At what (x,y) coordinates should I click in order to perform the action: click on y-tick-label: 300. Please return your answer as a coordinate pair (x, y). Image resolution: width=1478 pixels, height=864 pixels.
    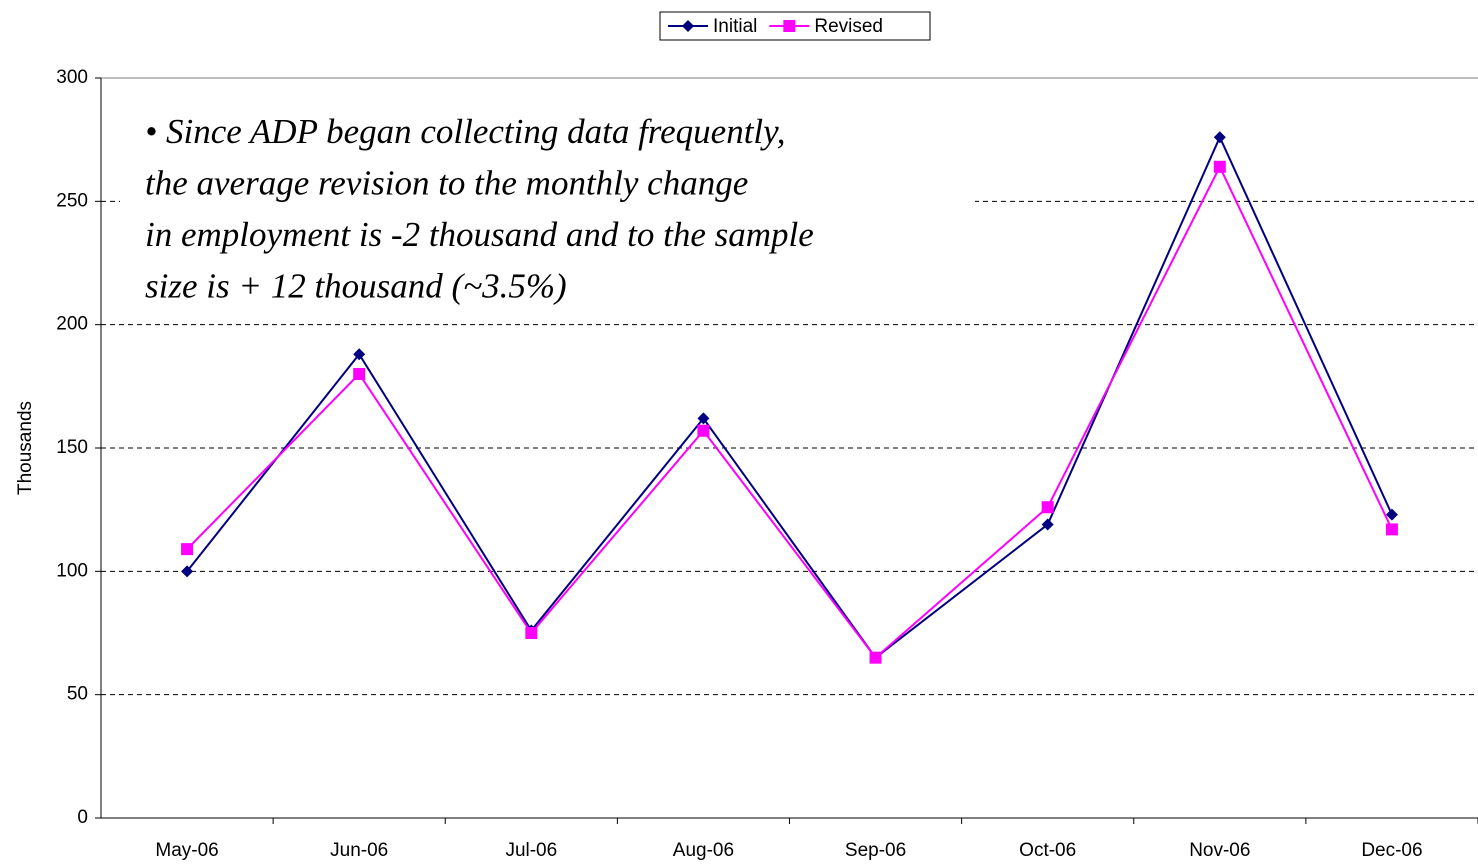
    Looking at the image, I should click on (72, 77).